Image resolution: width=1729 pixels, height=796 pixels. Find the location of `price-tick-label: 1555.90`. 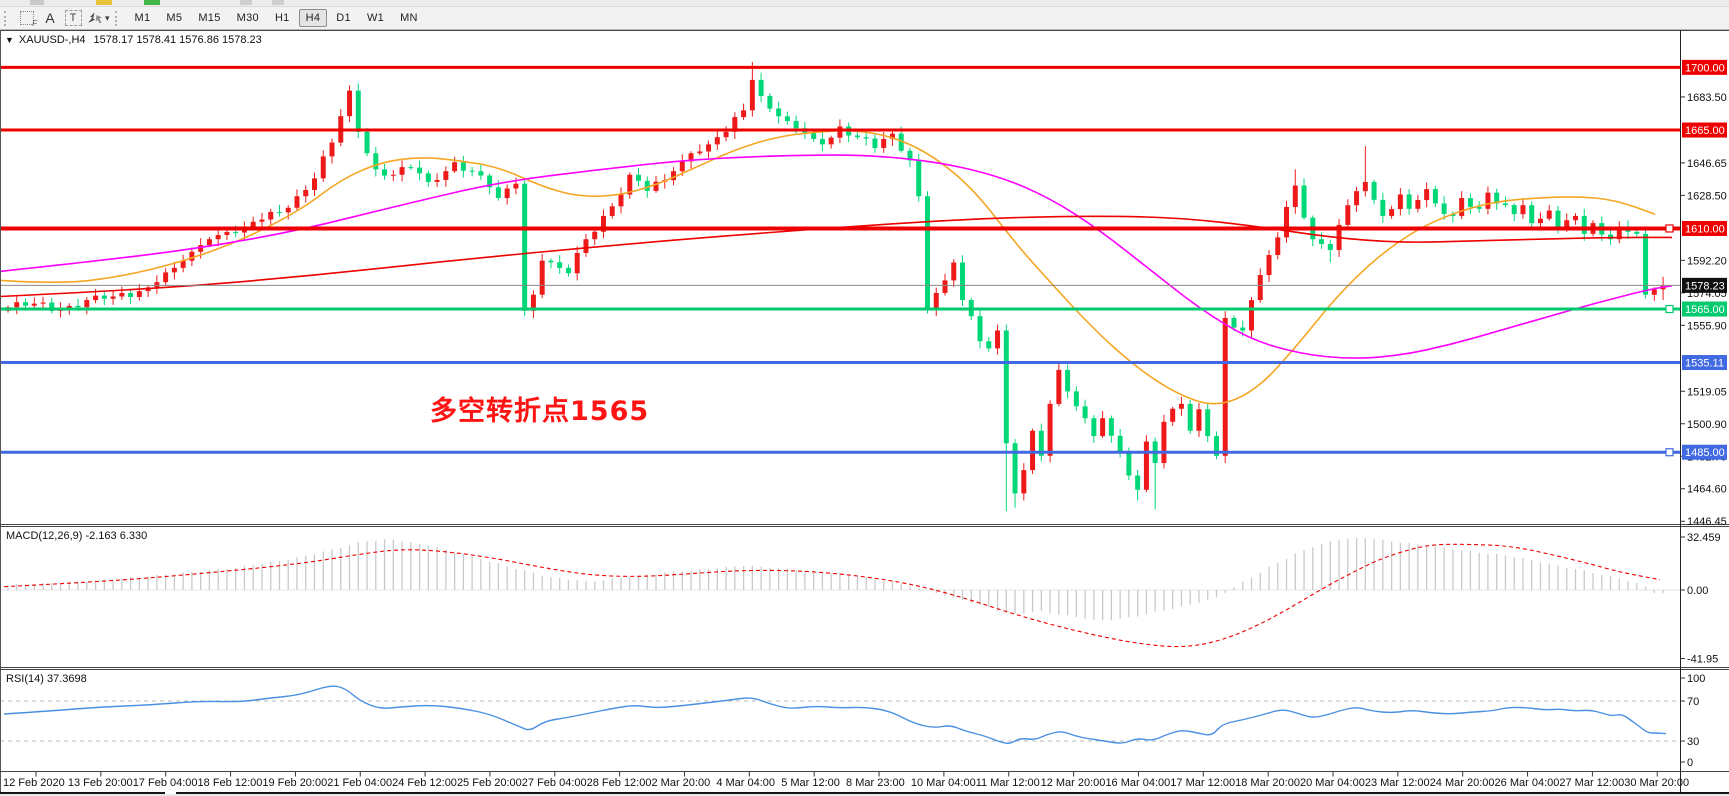

price-tick-label: 1555.90 is located at coordinates (1707, 326).